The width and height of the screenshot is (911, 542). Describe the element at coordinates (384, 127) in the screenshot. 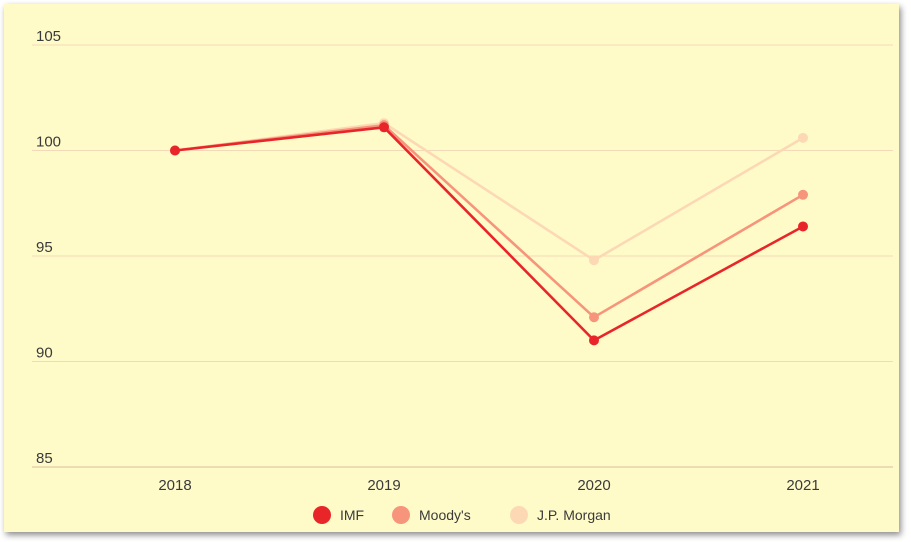

I see `data-point-imf-2019` at that location.